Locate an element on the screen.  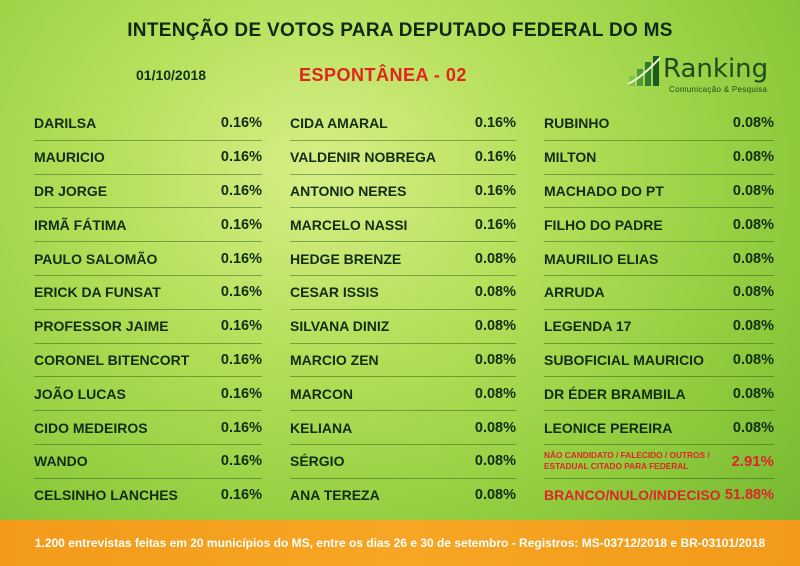
candidate-name: MAURILIO ELIAS is located at coordinates (601, 258).